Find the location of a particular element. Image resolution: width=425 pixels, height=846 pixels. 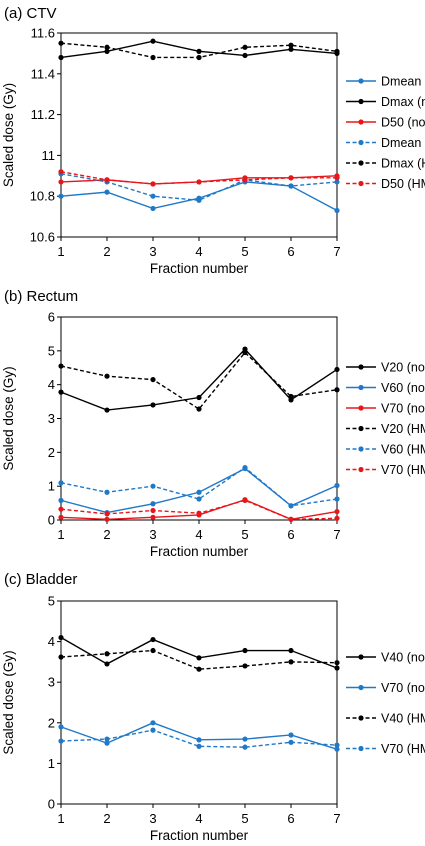

x-tick-label: 5 is located at coordinates (244, 251).